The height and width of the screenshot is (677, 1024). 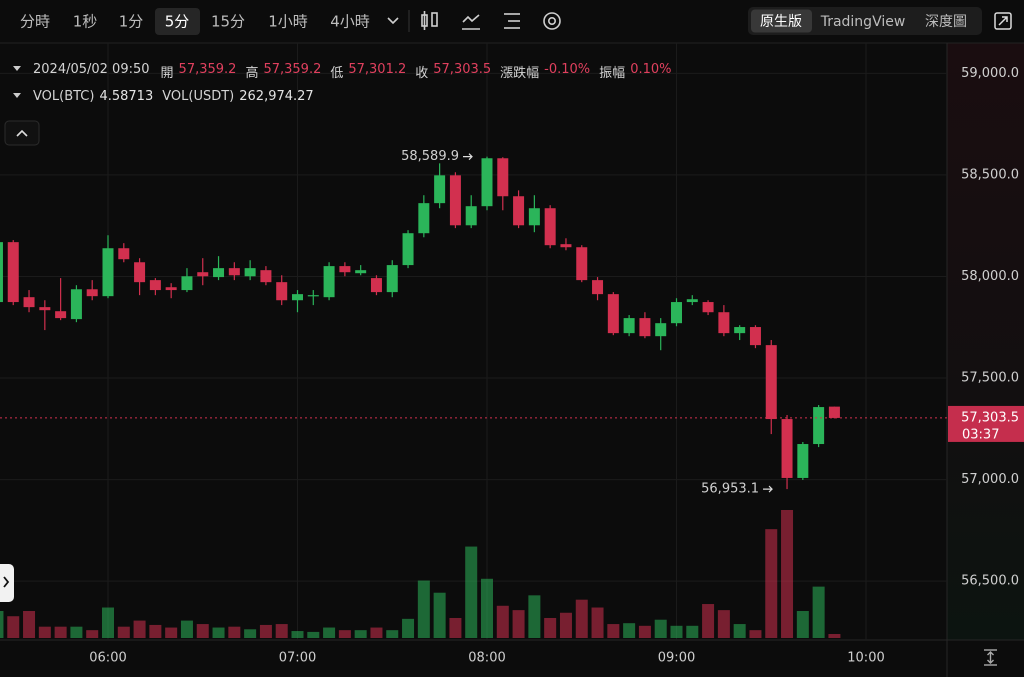 I want to click on volume-legend: VOL(BTC) 4.58713 VOL(USDT) 262,974.27, so click(x=175, y=96).